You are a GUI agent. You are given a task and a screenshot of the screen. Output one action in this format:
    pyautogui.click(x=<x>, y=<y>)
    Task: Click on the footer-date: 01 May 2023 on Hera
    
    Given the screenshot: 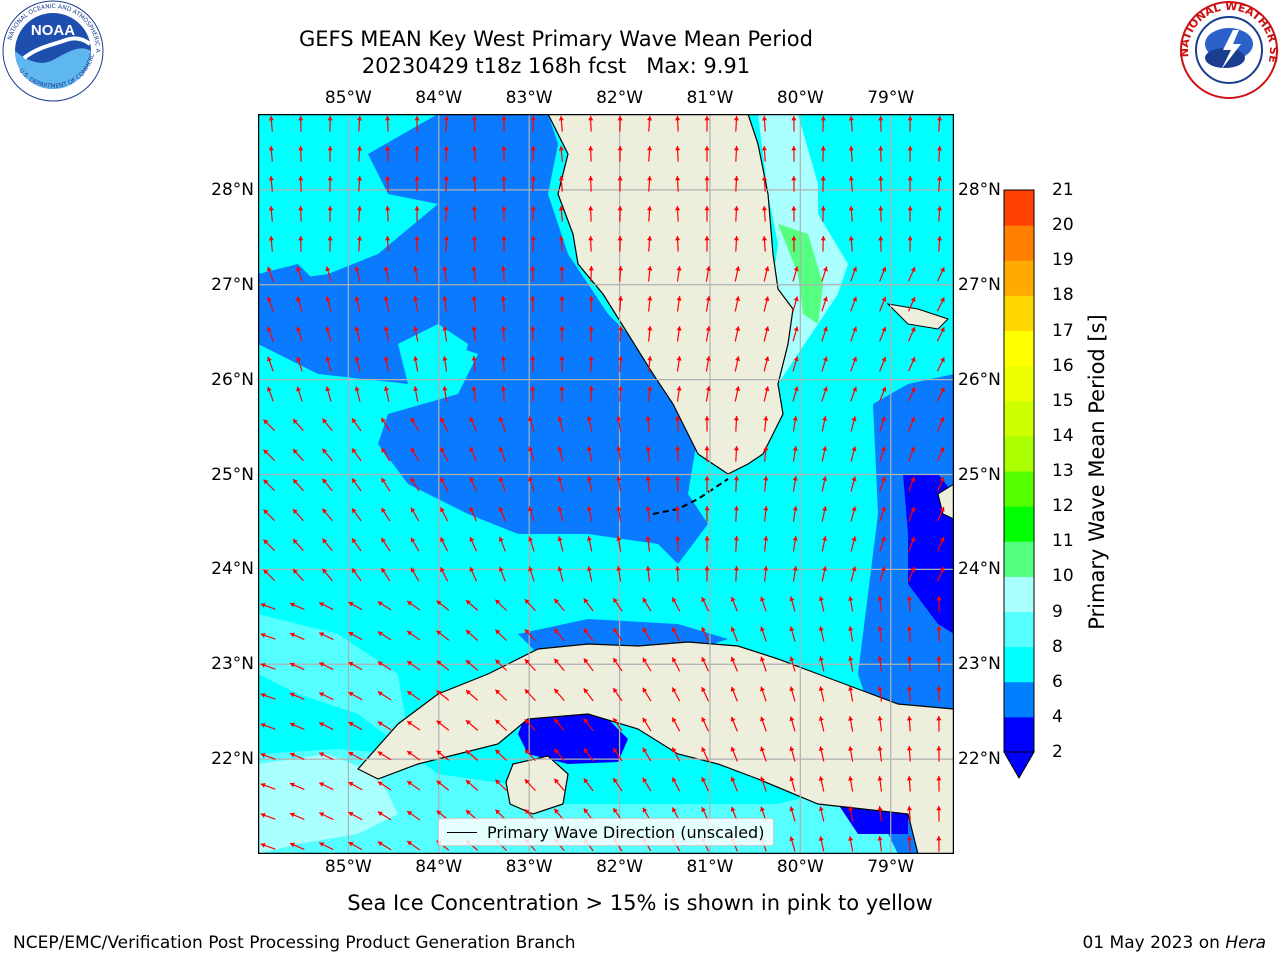 What is the action you would take?
    pyautogui.click(x=1175, y=943)
    